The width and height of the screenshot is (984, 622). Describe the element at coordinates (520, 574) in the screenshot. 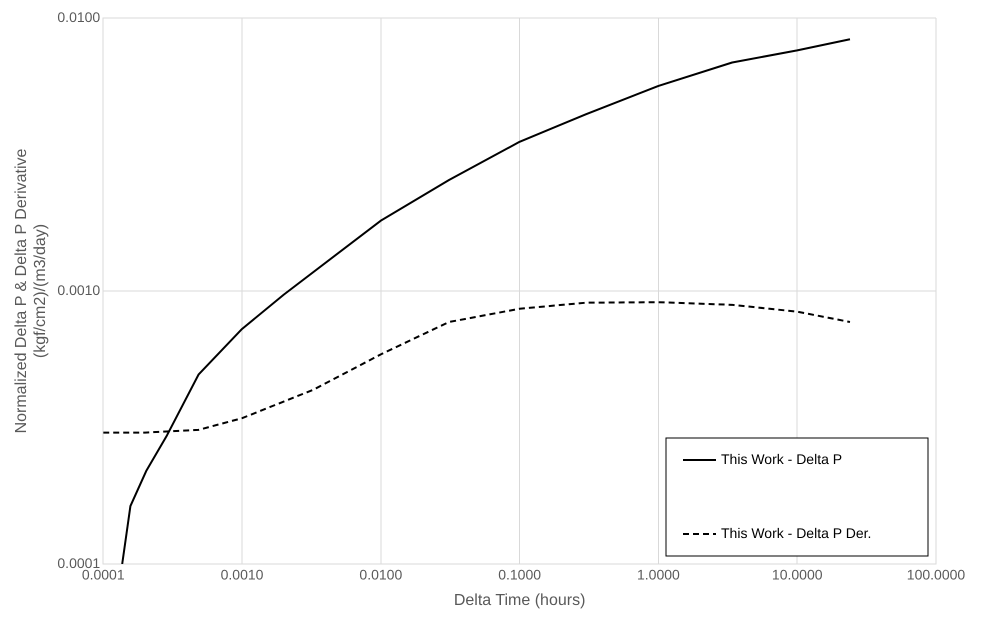

I see `x-tick-label: 0.1000` at that location.